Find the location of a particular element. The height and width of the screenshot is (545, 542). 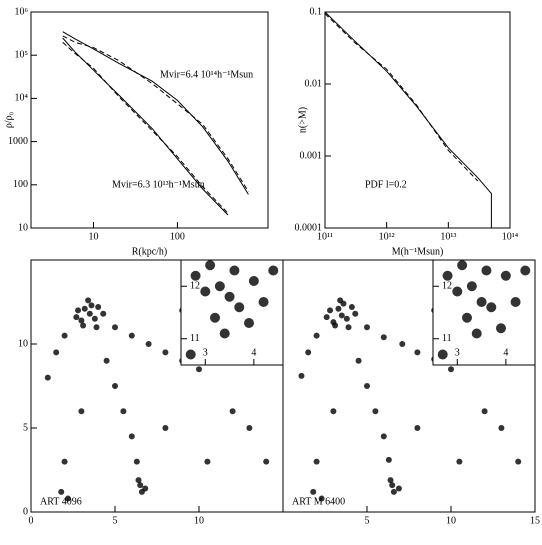

x-tick-label: 15 is located at coordinates (535, 520).